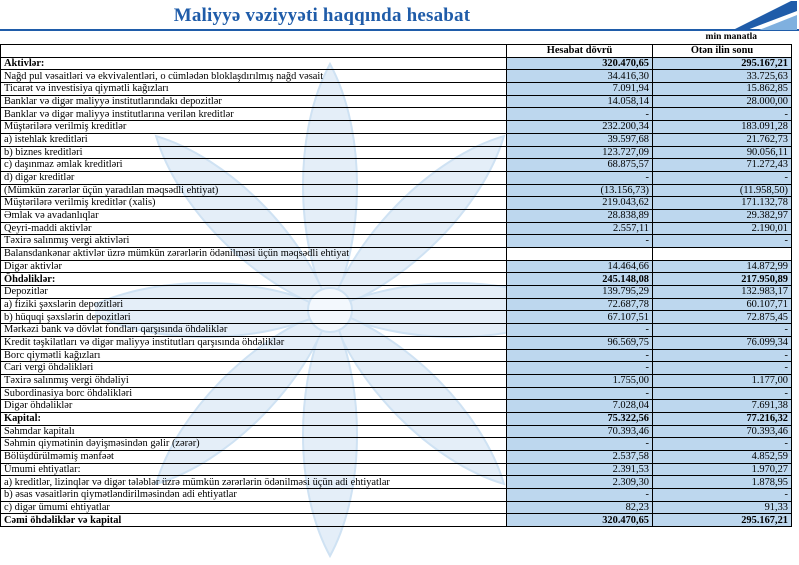 This screenshot has width=799, height=565. Describe the element at coordinates (579, 266) in the screenshot. I see `value-current: 14.464,66` at that location.